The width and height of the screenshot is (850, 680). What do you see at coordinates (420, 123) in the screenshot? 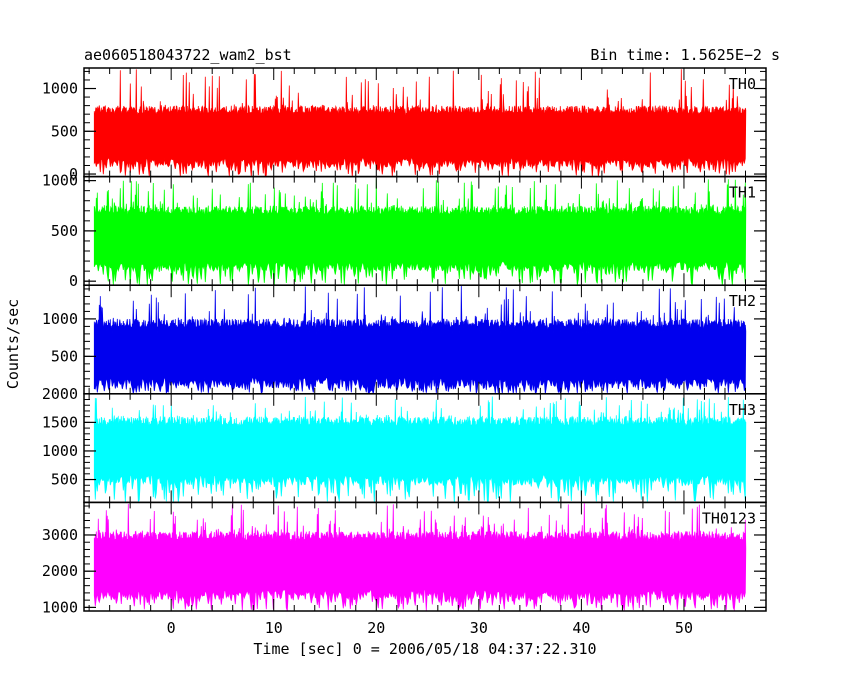
I see `series-th0-trace` at bounding box center [420, 123].